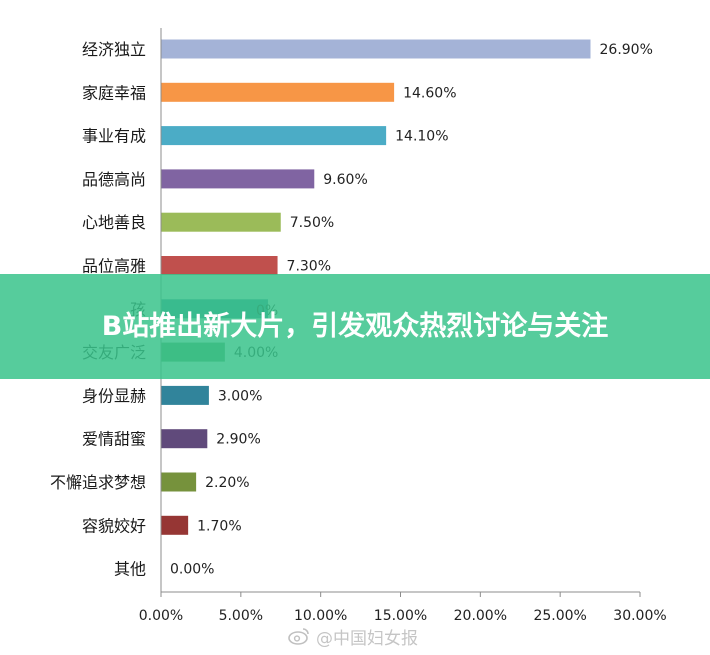  Describe the element at coordinates (114, 179) in the screenshot. I see `category-label: 品德高尚` at that location.